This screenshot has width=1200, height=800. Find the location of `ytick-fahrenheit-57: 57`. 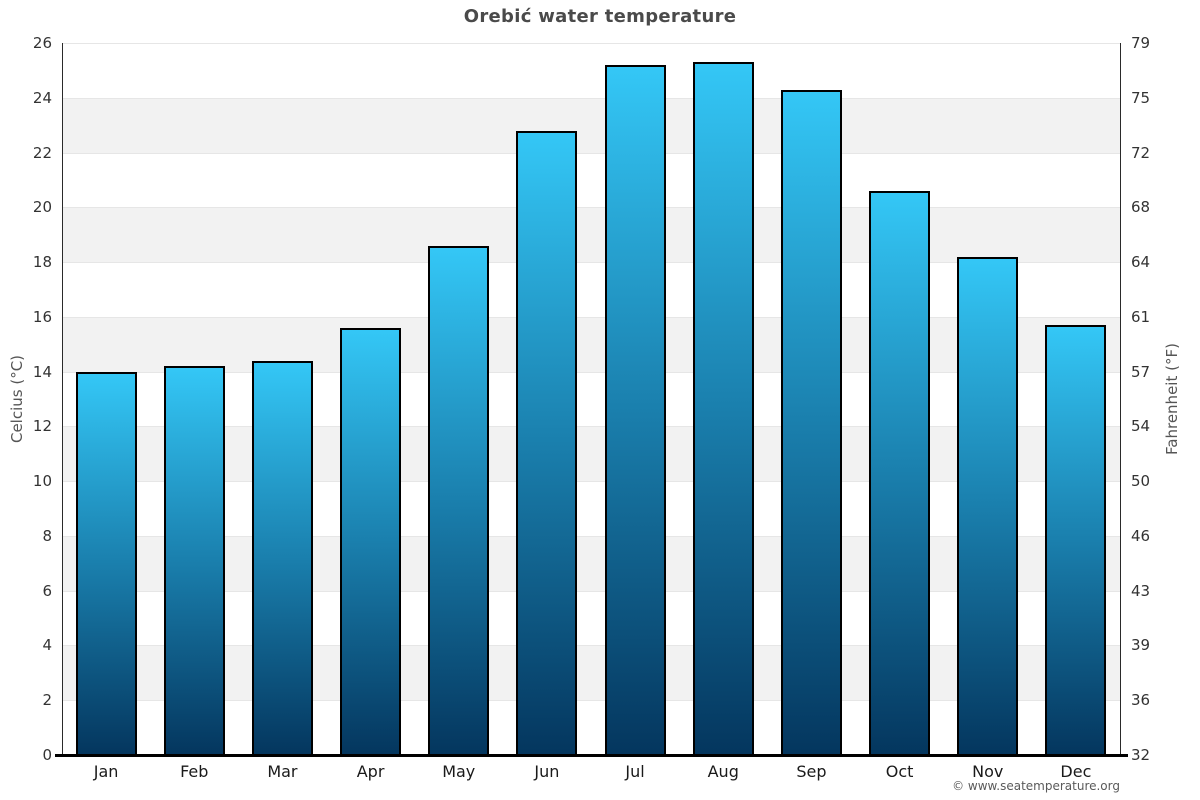

ytick-fahrenheit-57: 57 is located at coordinates (1141, 371).